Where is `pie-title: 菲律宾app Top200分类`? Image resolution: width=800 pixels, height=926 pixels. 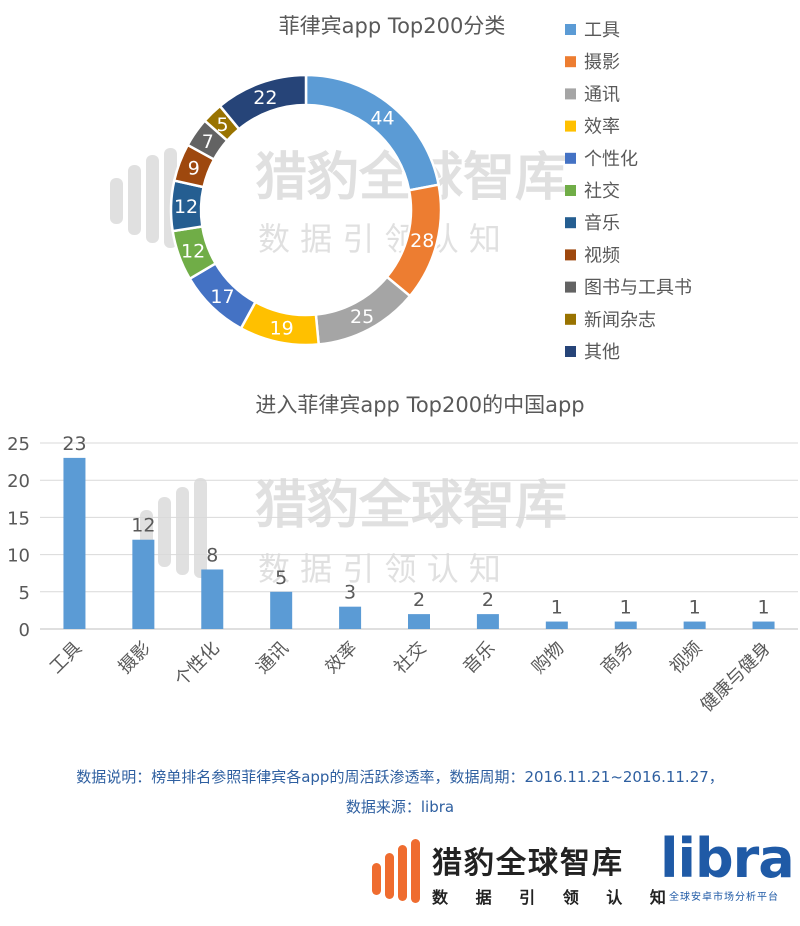
pie-title: 菲律宾app Top200分类 is located at coordinates (392, 26).